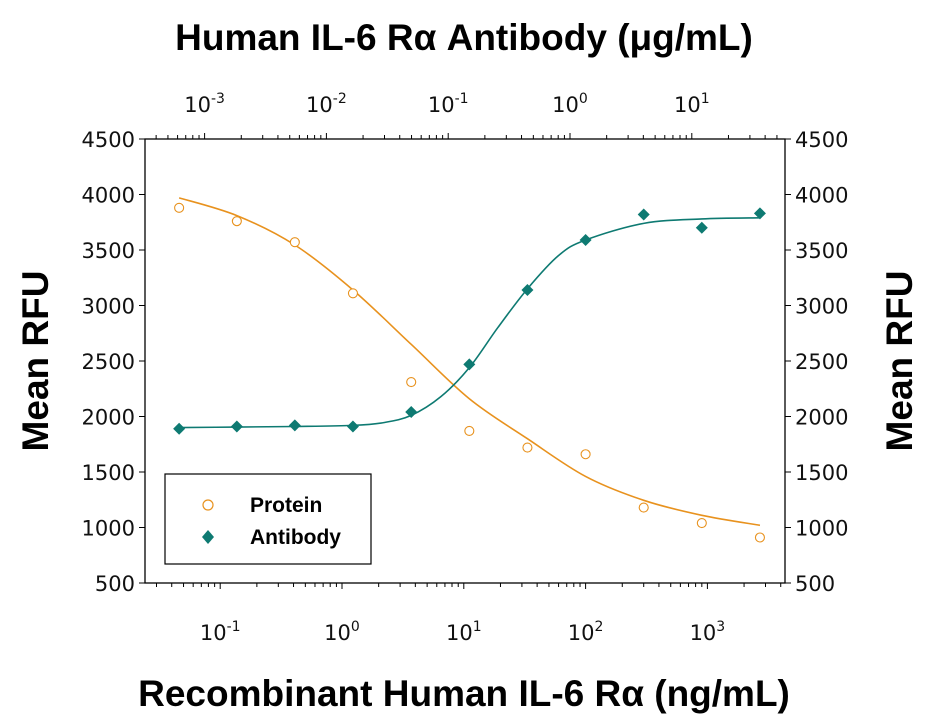 The image size is (927, 722). What do you see at coordinates (821, 362) in the screenshot?
I see `y-right-tick-label: 2500` at bounding box center [821, 362].